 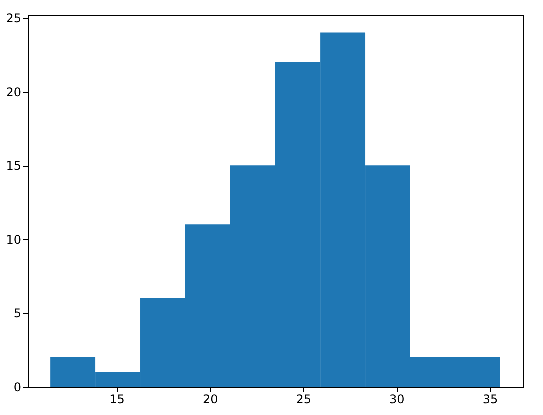 What do you see at coordinates (490, 399) in the screenshot?
I see `x-tick-label: 35` at bounding box center [490, 399].